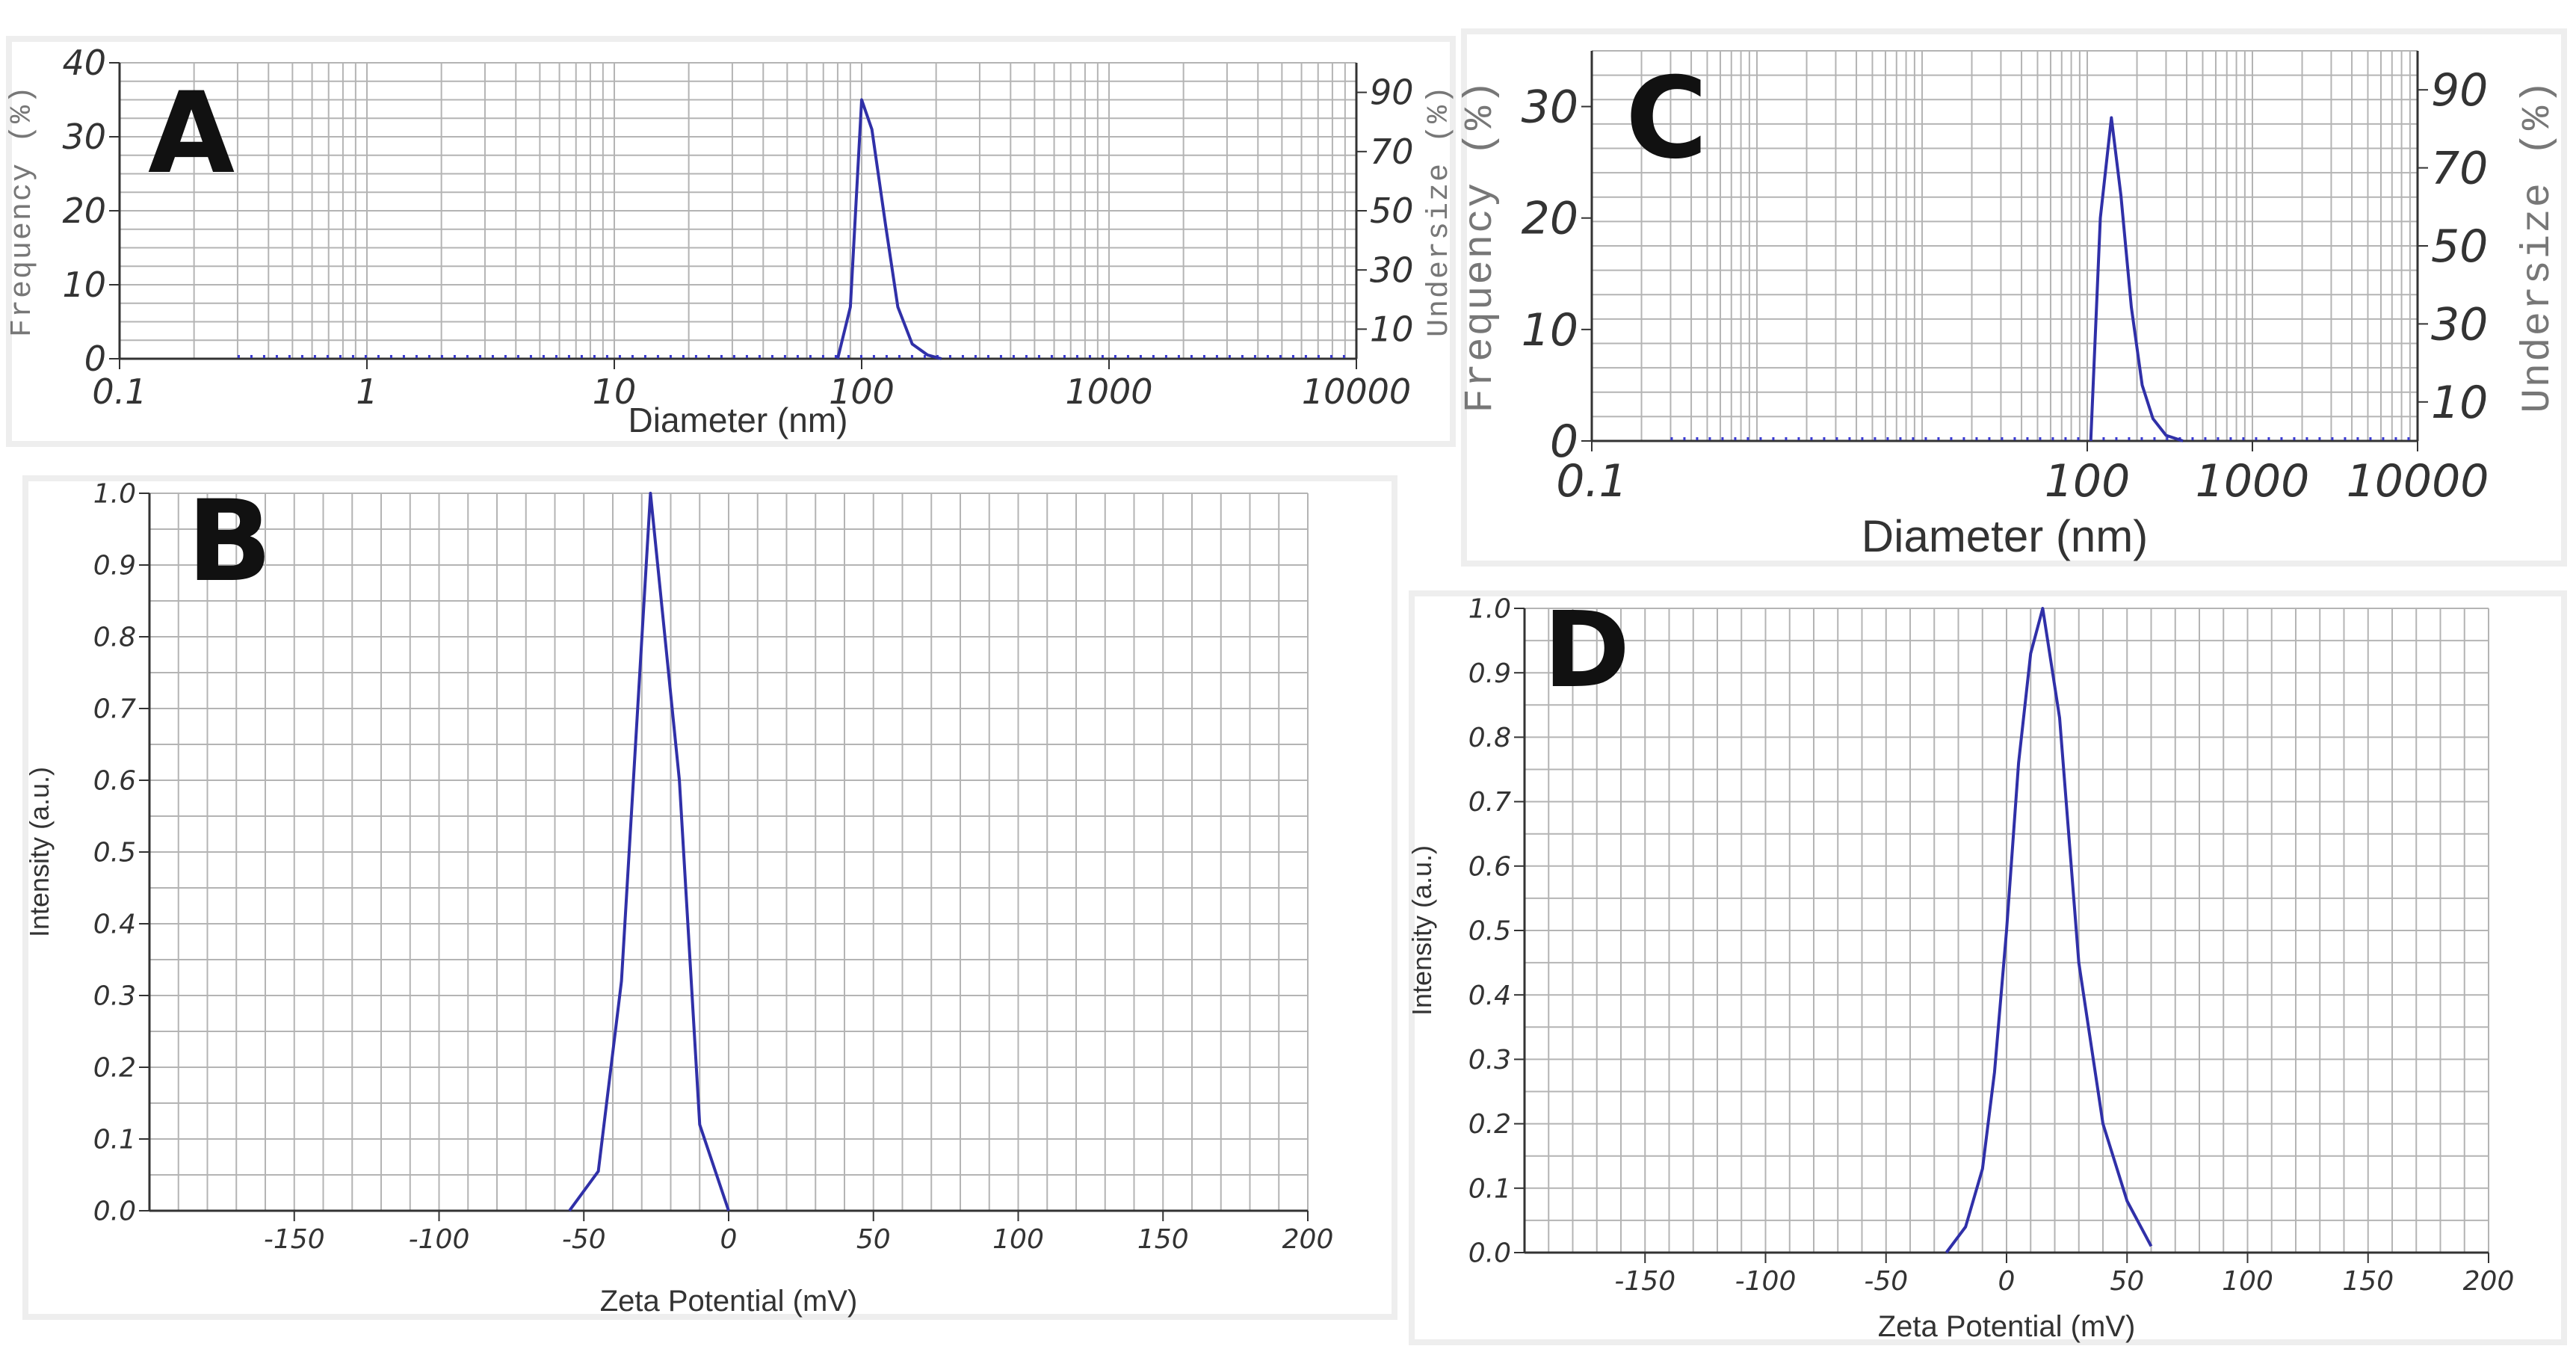 Image resolution: width=2576 pixels, height=1352 pixels. Describe the element at coordinates (1587, 651) in the screenshot. I see `panel-letter: D` at that location.